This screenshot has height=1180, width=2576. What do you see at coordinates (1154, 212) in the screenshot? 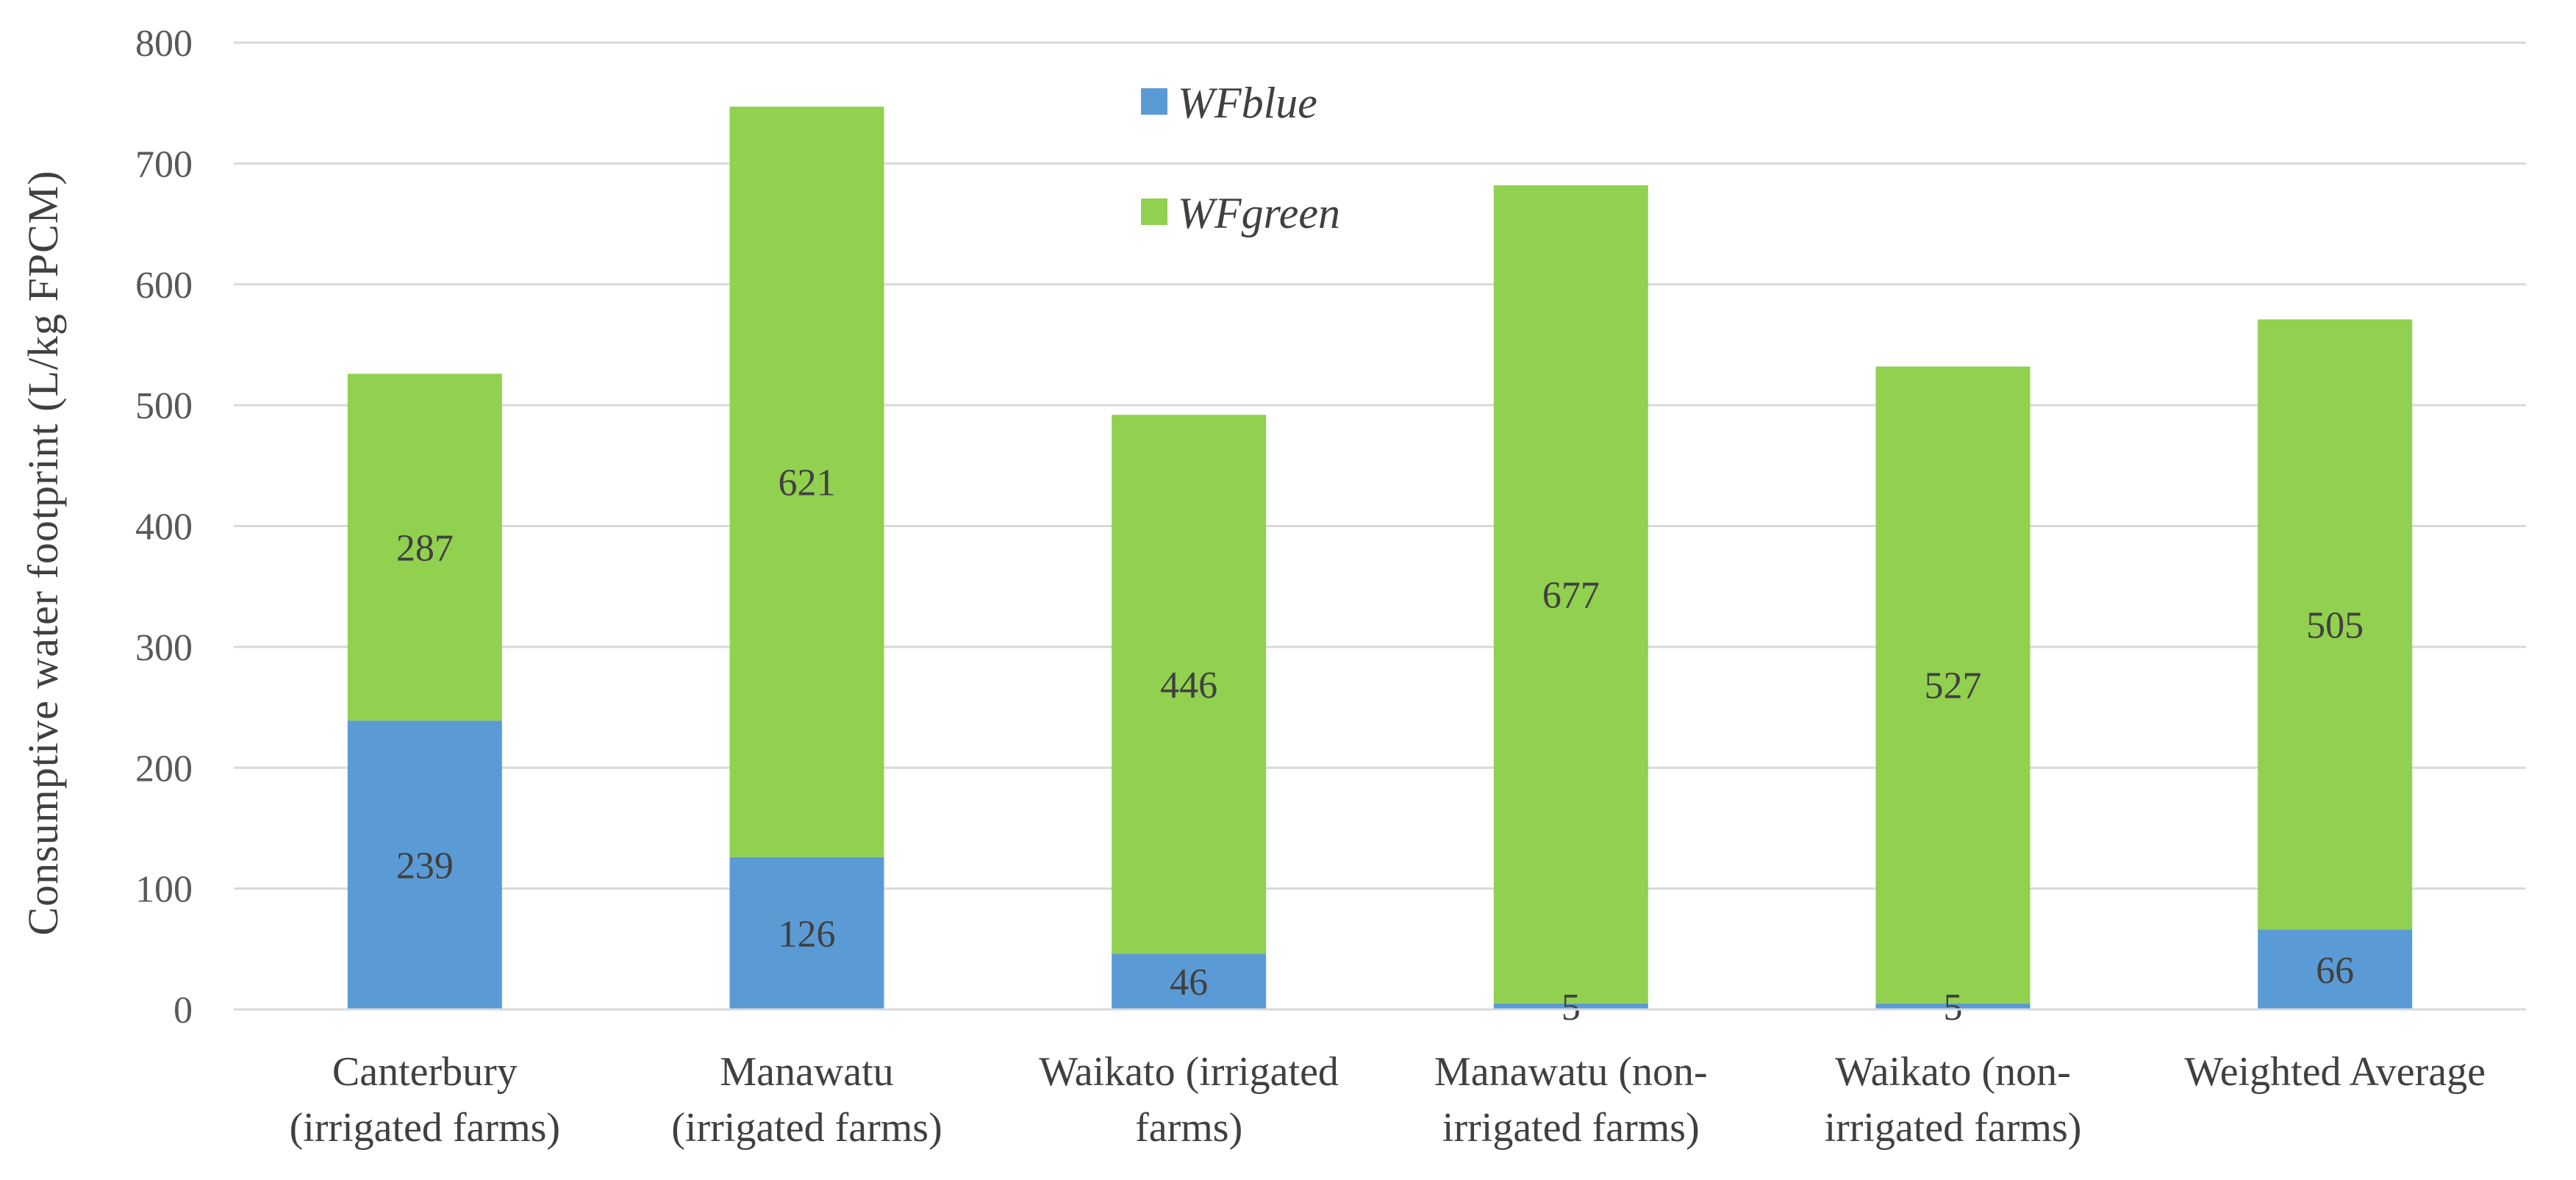
I see `legend-swatch-wfgreen` at bounding box center [1154, 212].